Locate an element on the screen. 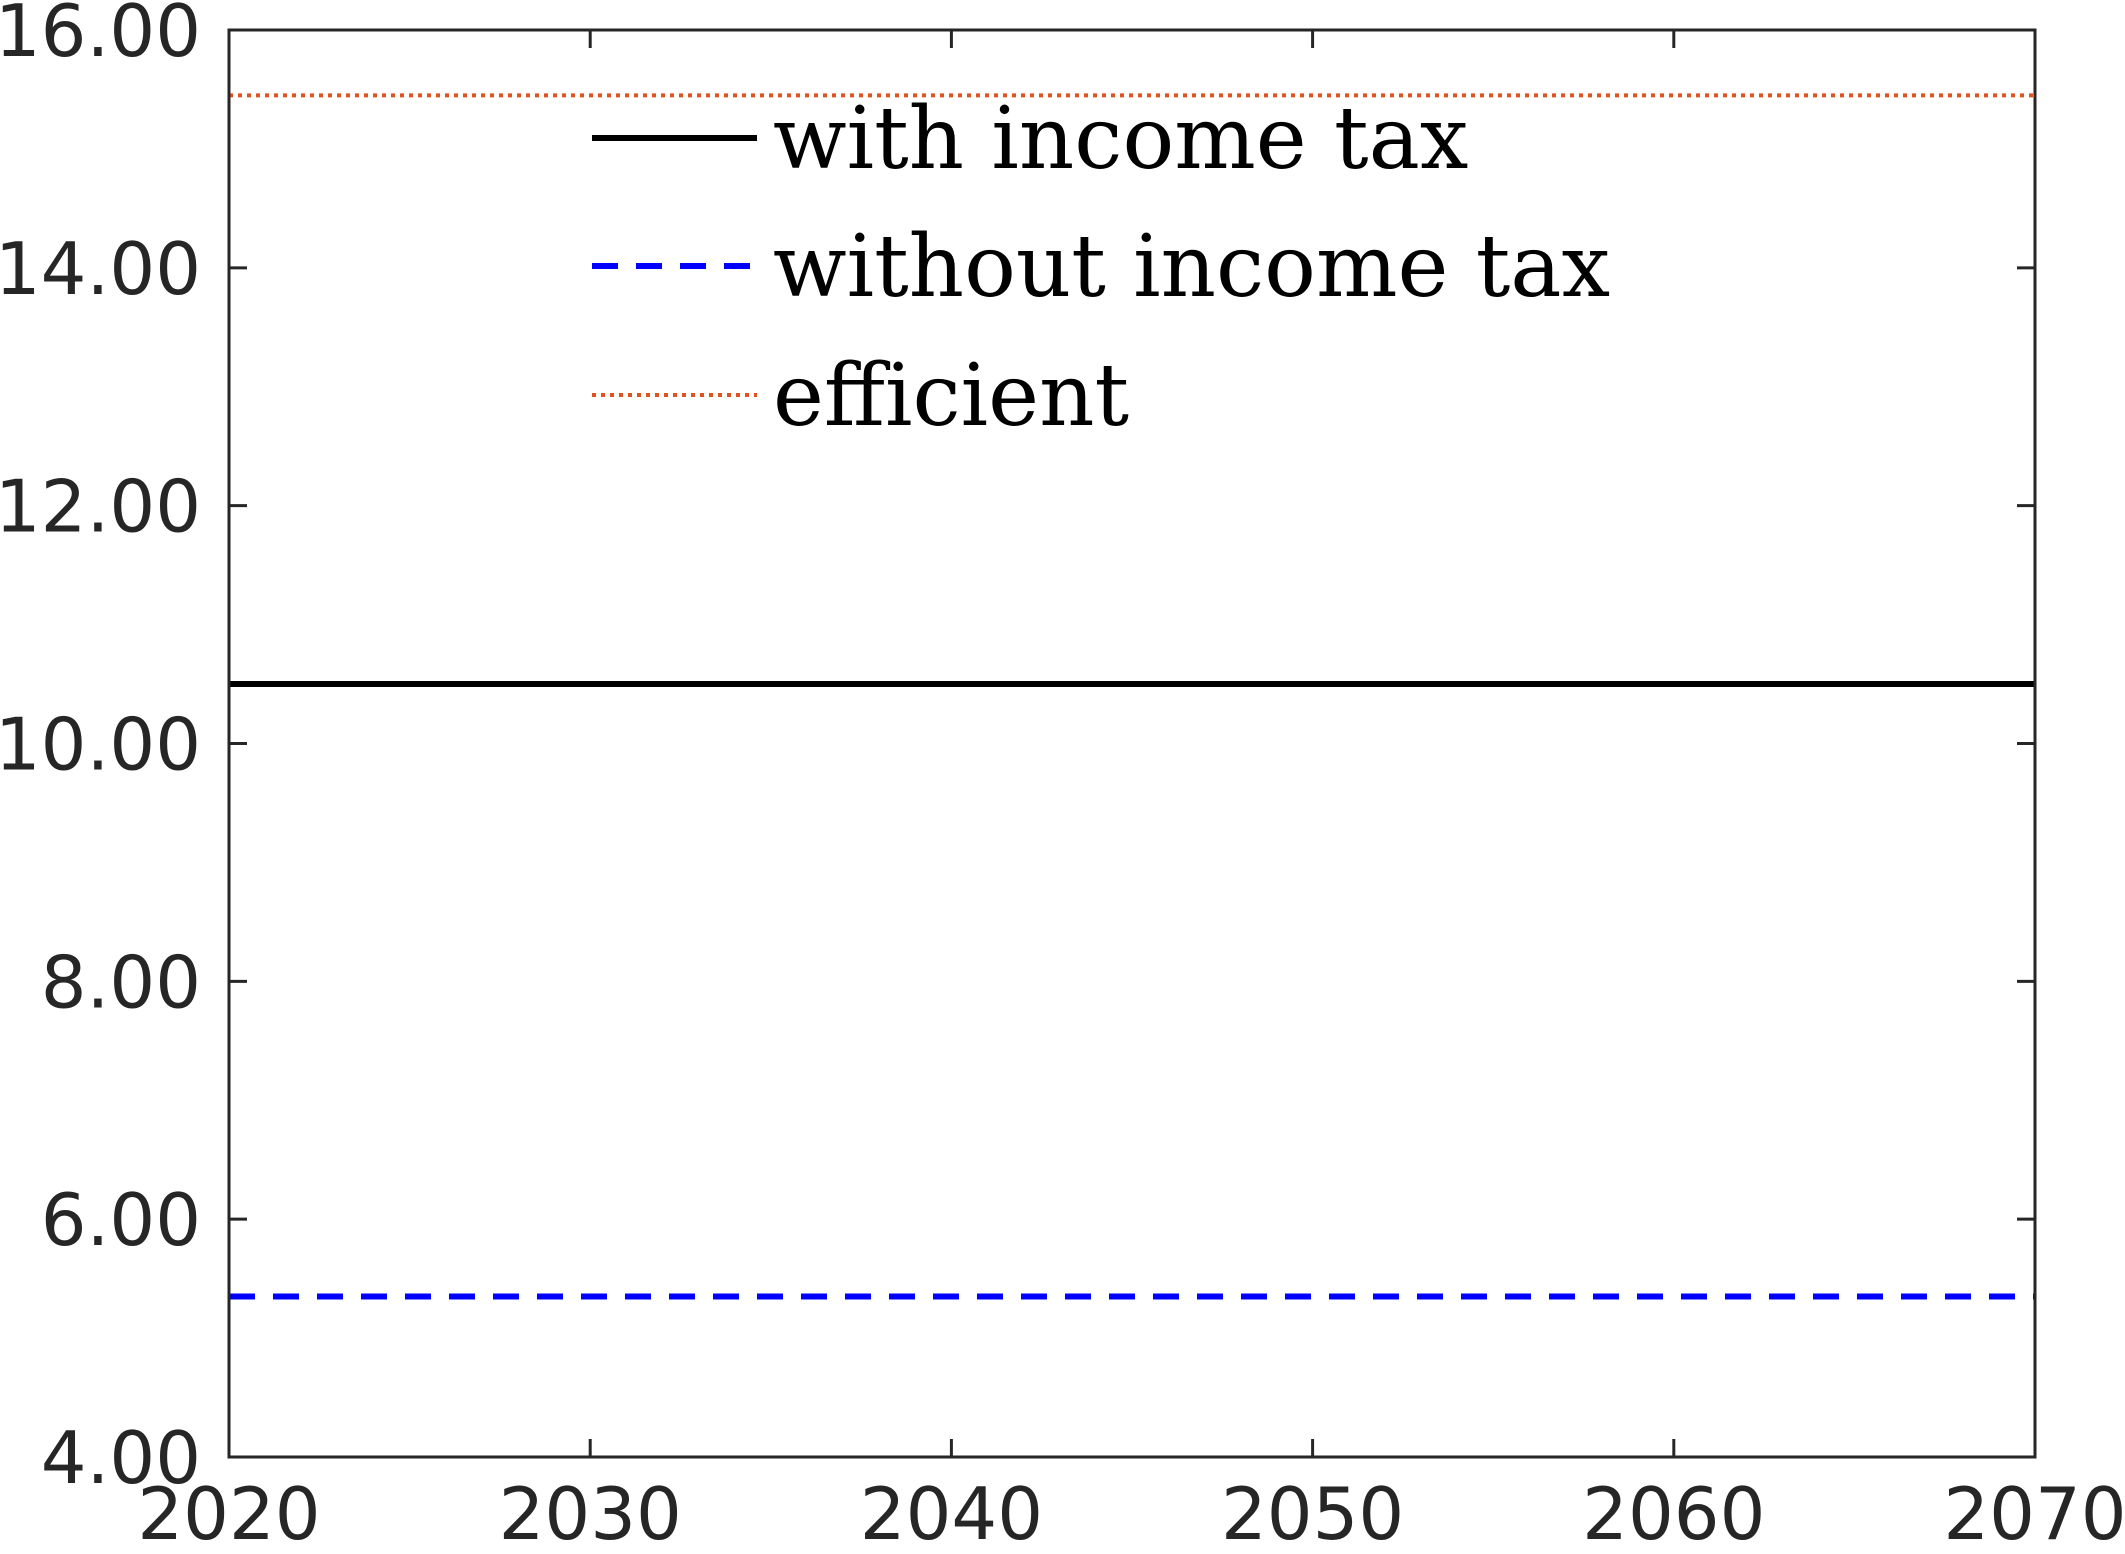 The height and width of the screenshot is (1554, 2125). legend-label-without-income-tax: without income tax is located at coordinates (1191, 267).